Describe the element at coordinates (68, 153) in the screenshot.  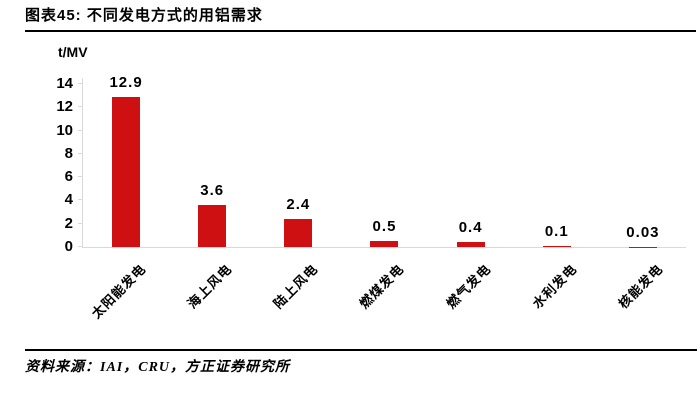
I see `y-tick-label: 8` at that location.